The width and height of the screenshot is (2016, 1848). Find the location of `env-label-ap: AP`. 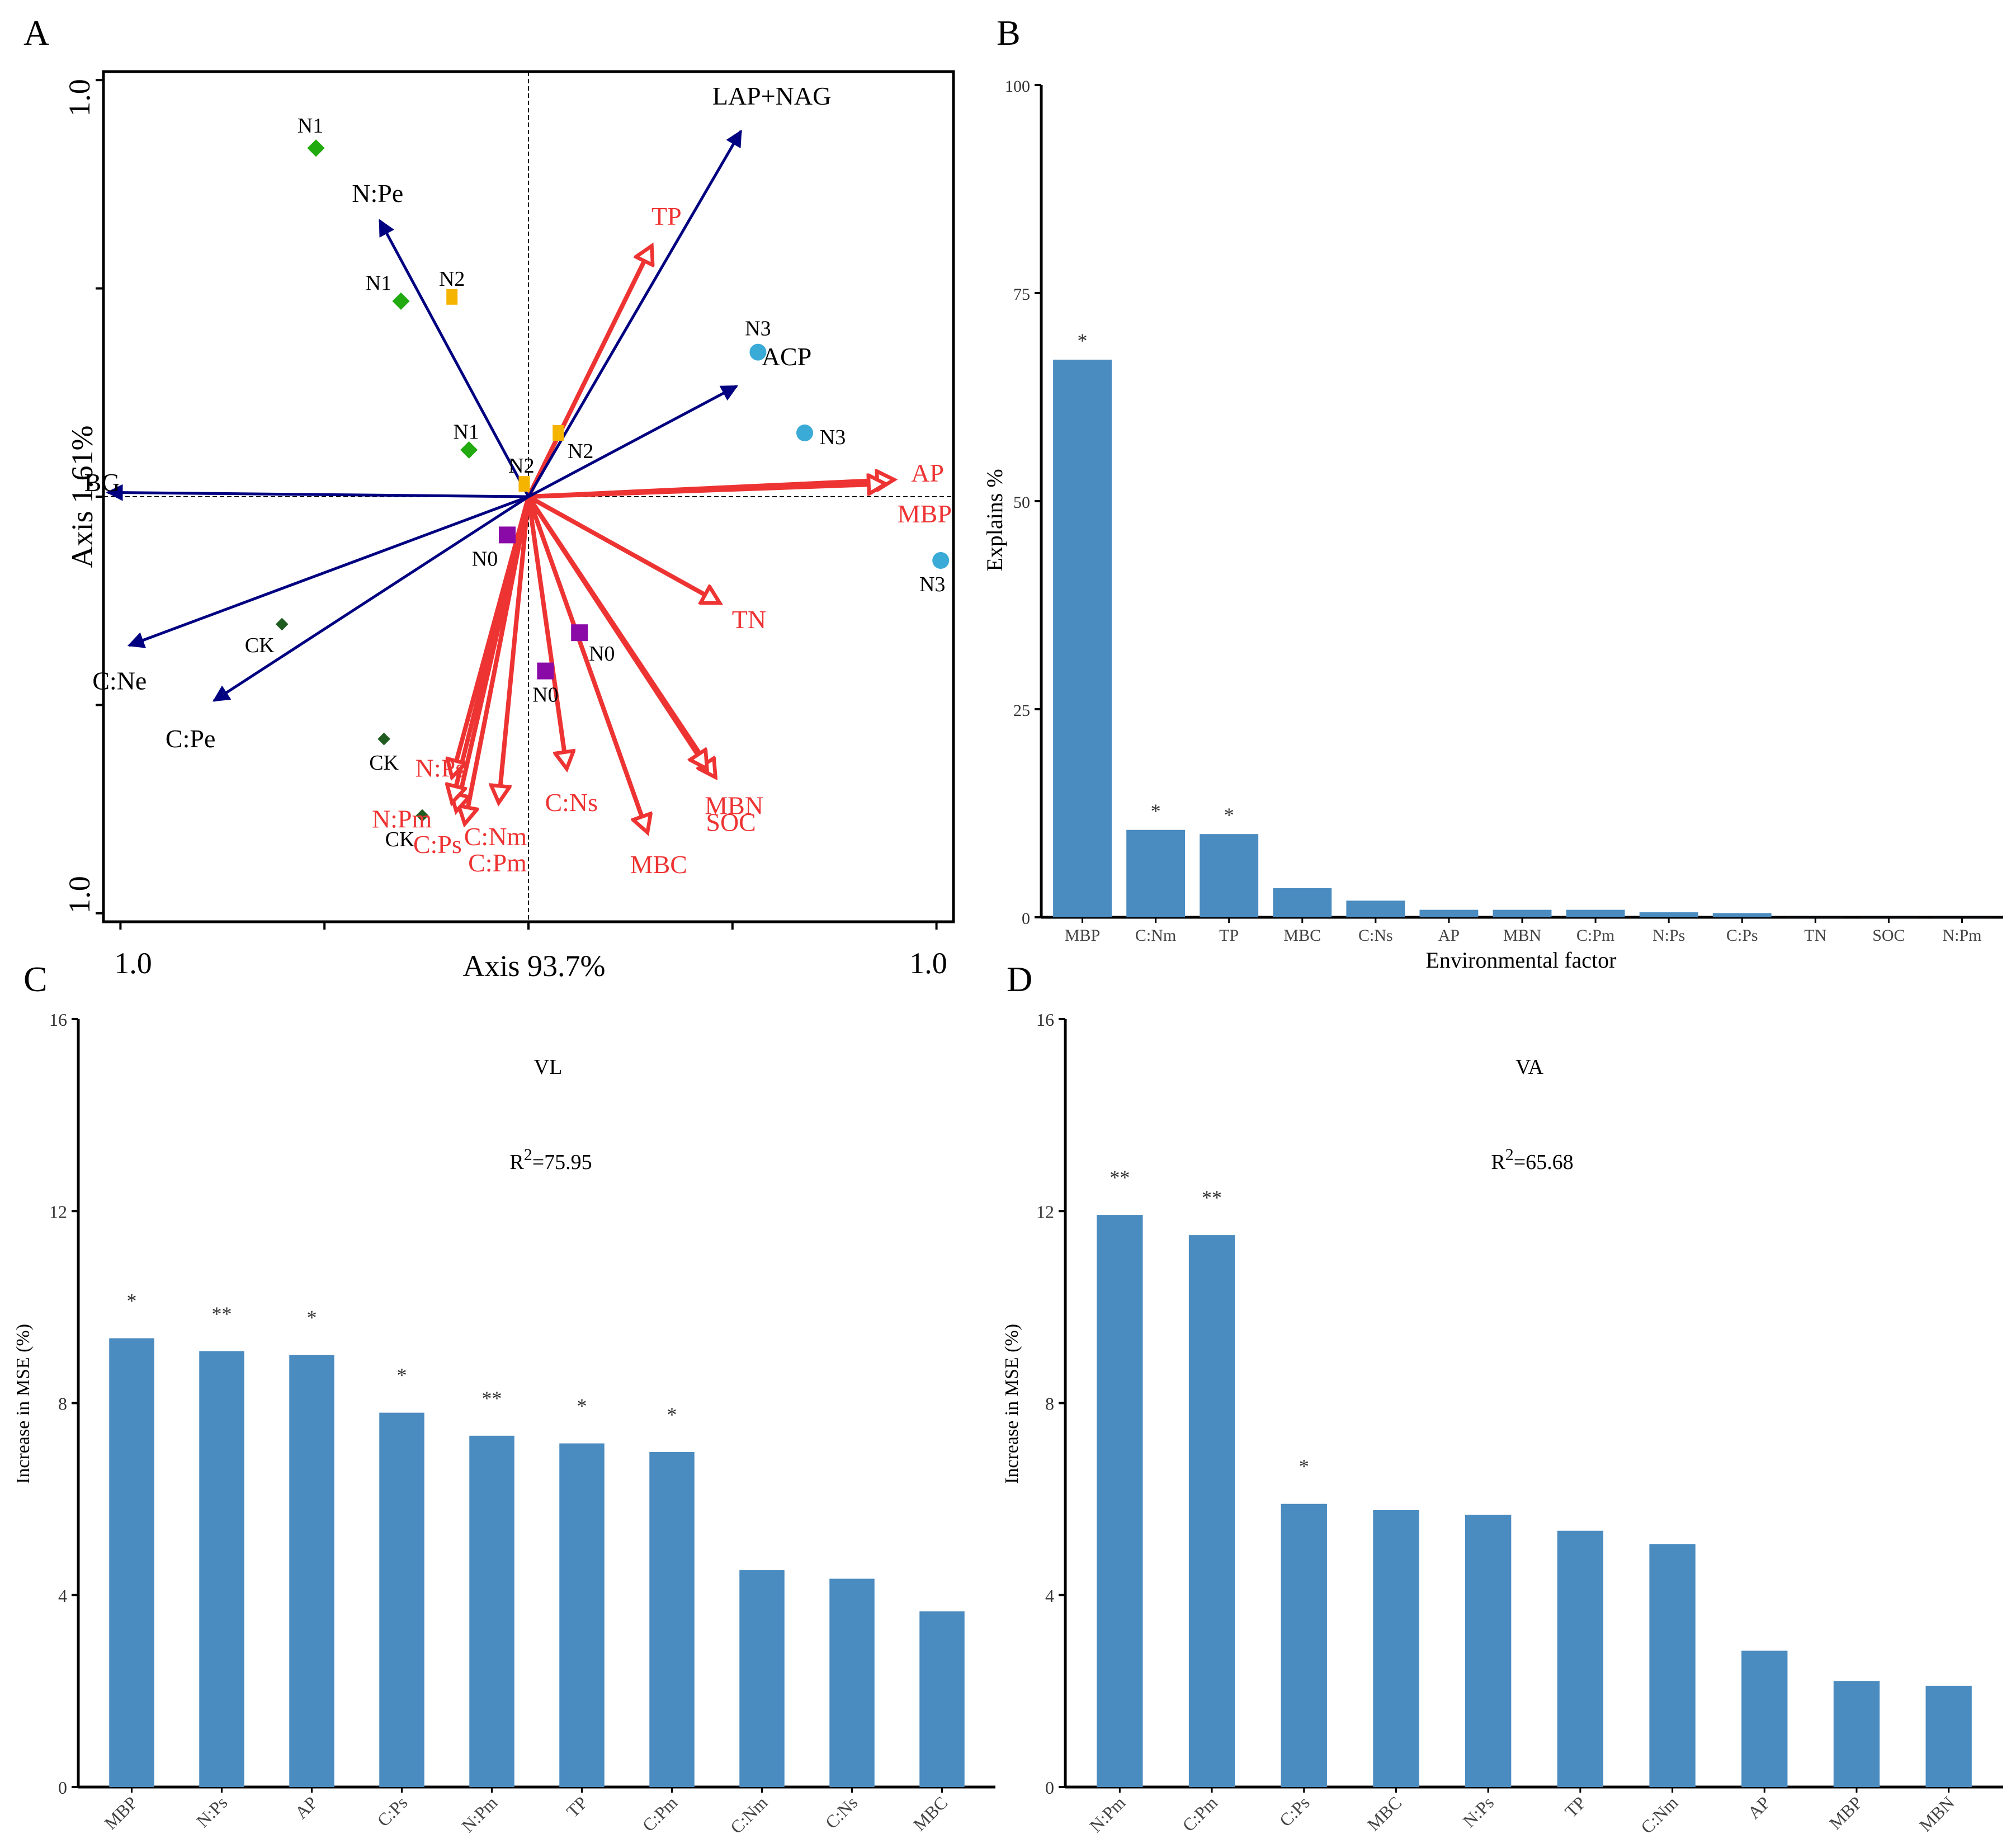

env-label-ap: AP is located at coordinates (927, 473).